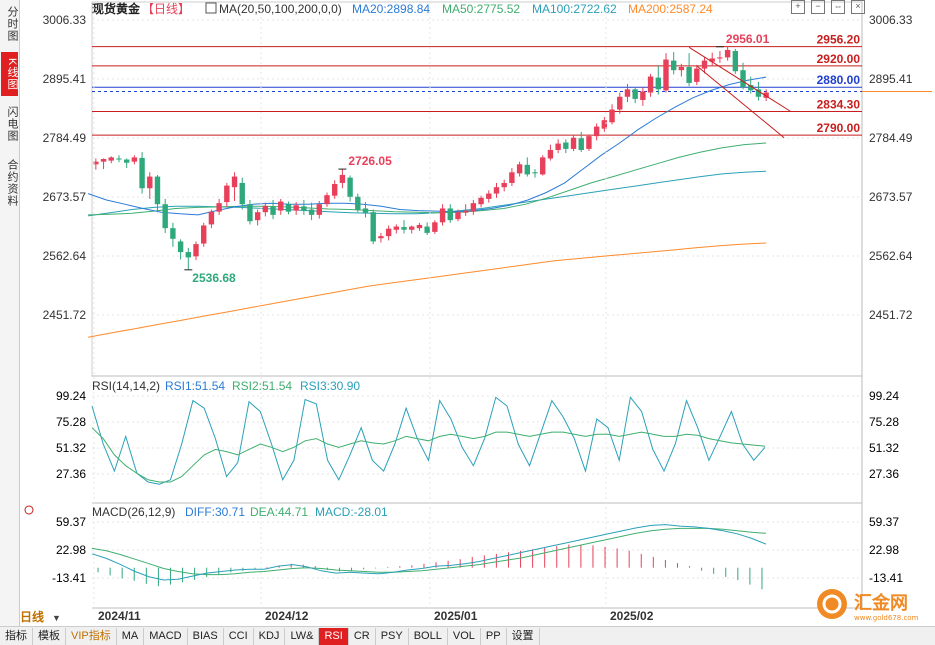  What do you see at coordinates (523, 636) in the screenshot?
I see `indicator-tab-15: 设置` at bounding box center [523, 636].